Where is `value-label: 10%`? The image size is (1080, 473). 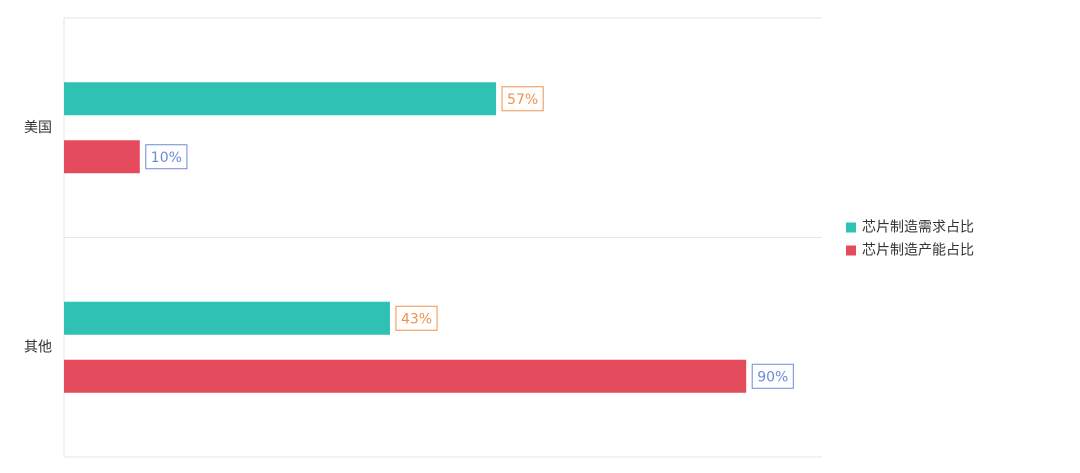 value-label: 10% is located at coordinates (166, 158).